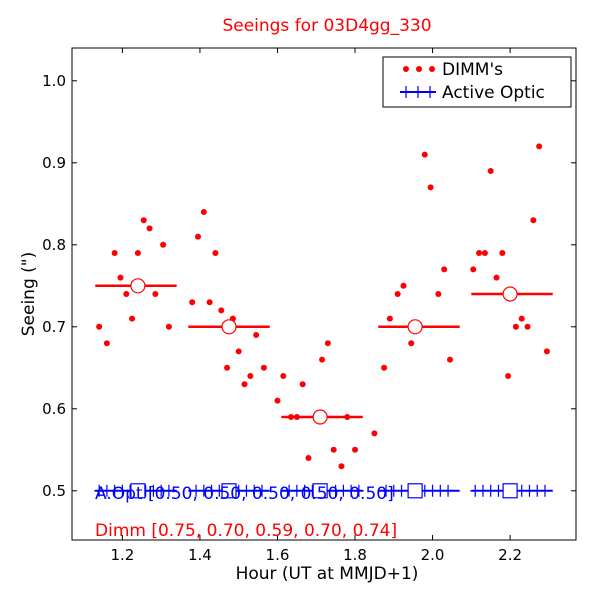  Describe the element at coordinates (54, 245) in the screenshot. I see `y-tick-label: 0.8` at that location.